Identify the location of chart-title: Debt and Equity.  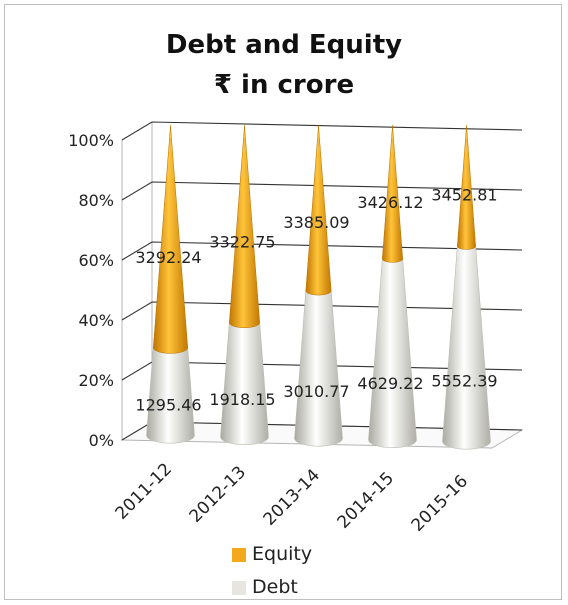
(284, 45).